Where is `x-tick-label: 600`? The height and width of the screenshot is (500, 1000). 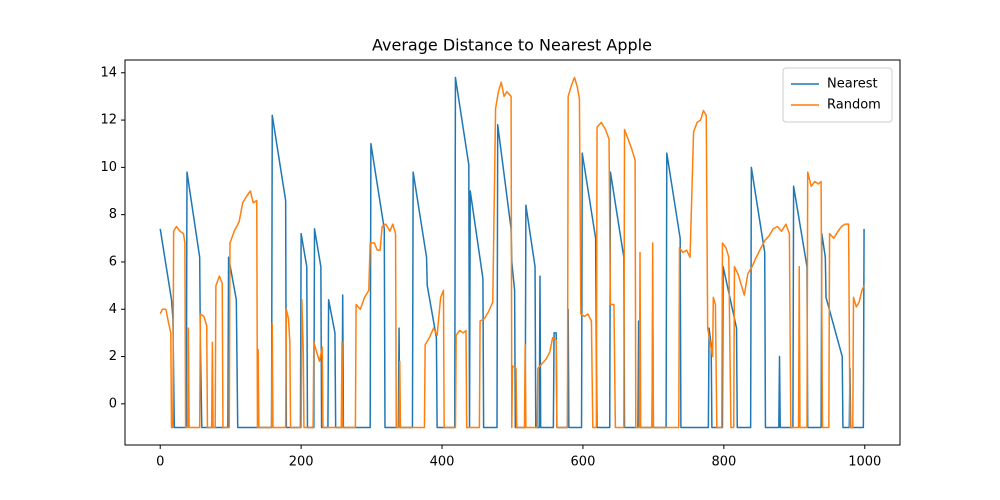
x-tick-label: 600 is located at coordinates (583, 462).